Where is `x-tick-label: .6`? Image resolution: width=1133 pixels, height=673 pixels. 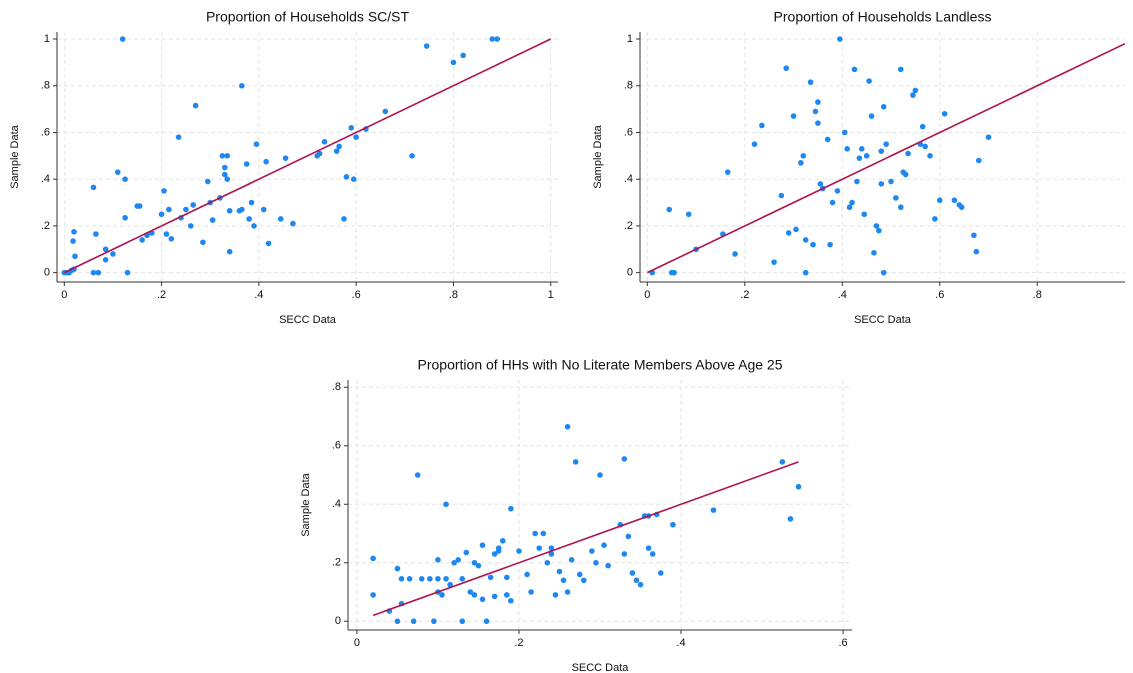
x-tick-label: .6 is located at coordinates (842, 643).